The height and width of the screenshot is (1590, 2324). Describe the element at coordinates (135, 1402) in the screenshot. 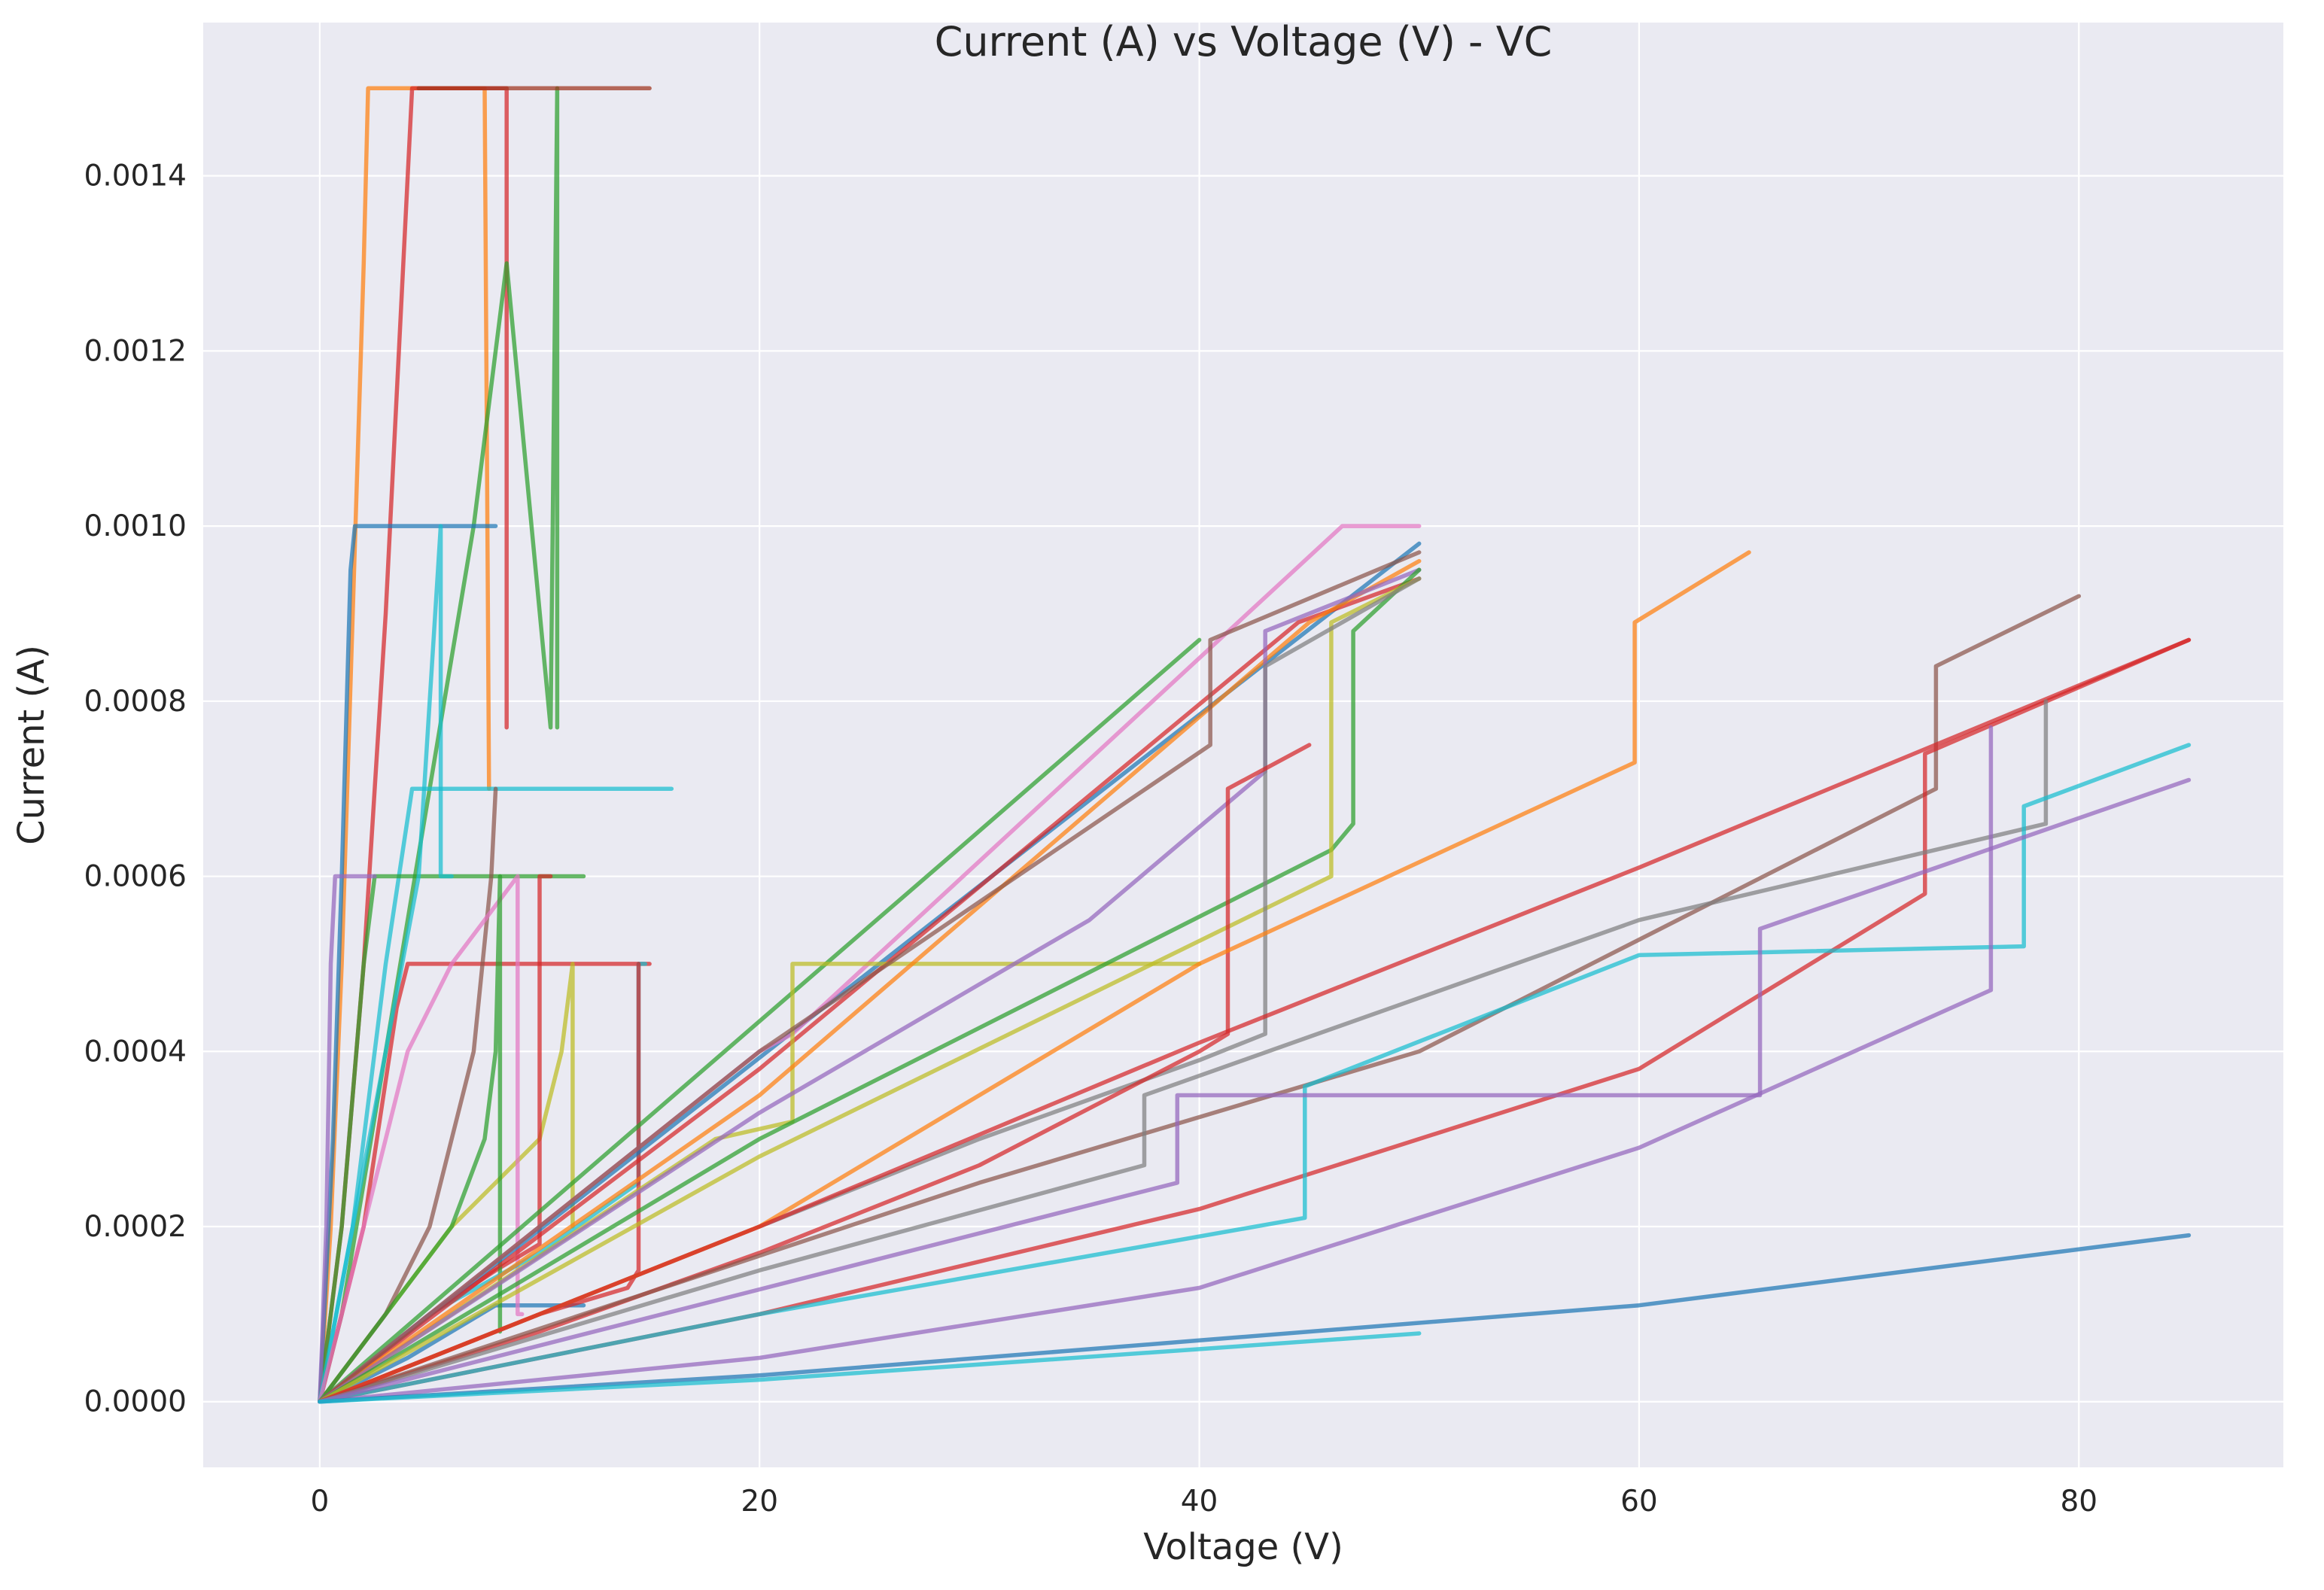

I see `y-tick-label: 0.0000` at that location.